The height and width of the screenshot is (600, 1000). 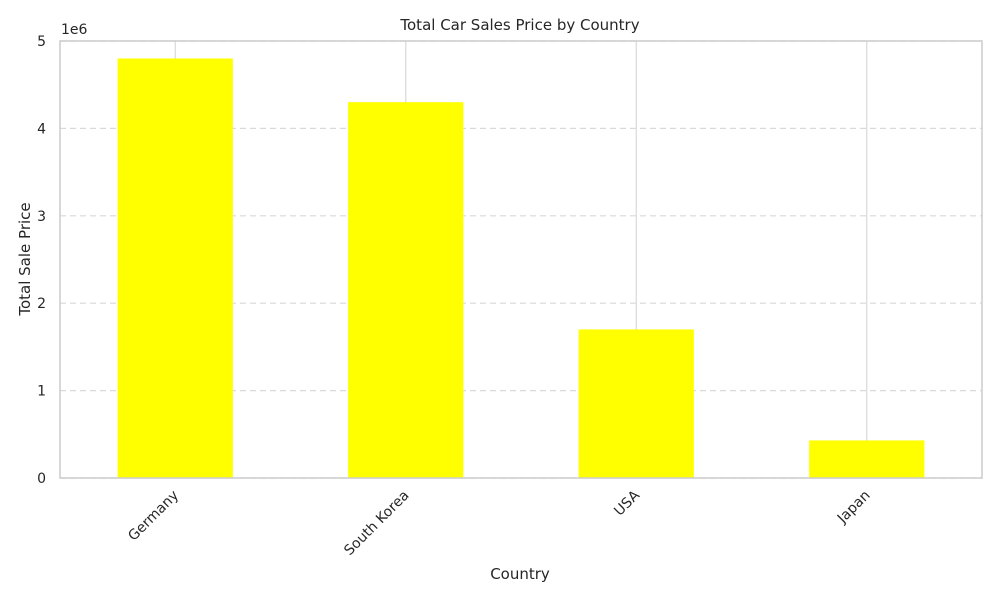 I want to click on y-tick-label: 5, so click(x=41, y=42).